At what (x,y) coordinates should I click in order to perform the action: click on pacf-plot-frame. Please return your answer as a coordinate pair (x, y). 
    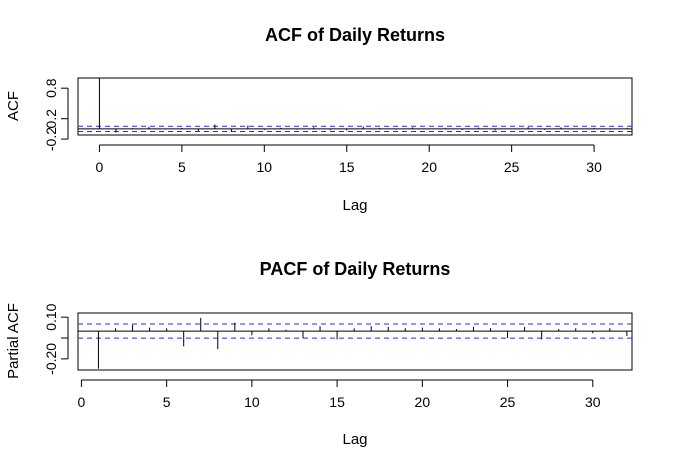
    Looking at the image, I should click on (355, 341).